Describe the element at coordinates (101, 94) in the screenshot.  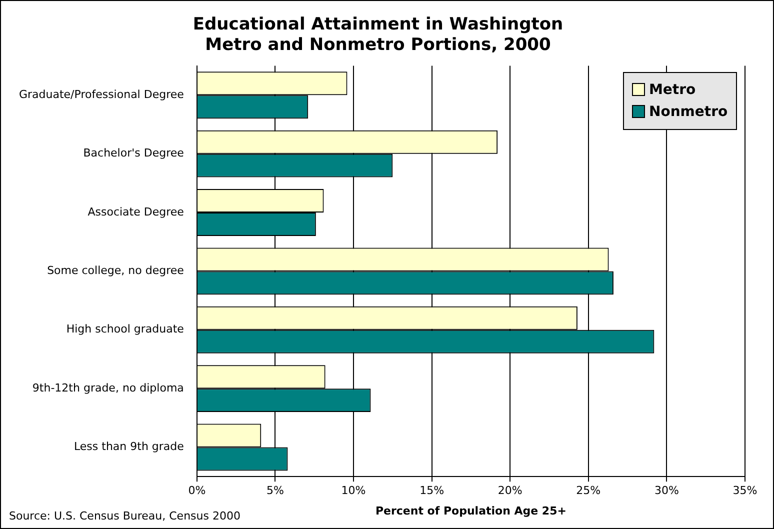
I see `y-tick-label: Graduate/Professional Degree` at that location.